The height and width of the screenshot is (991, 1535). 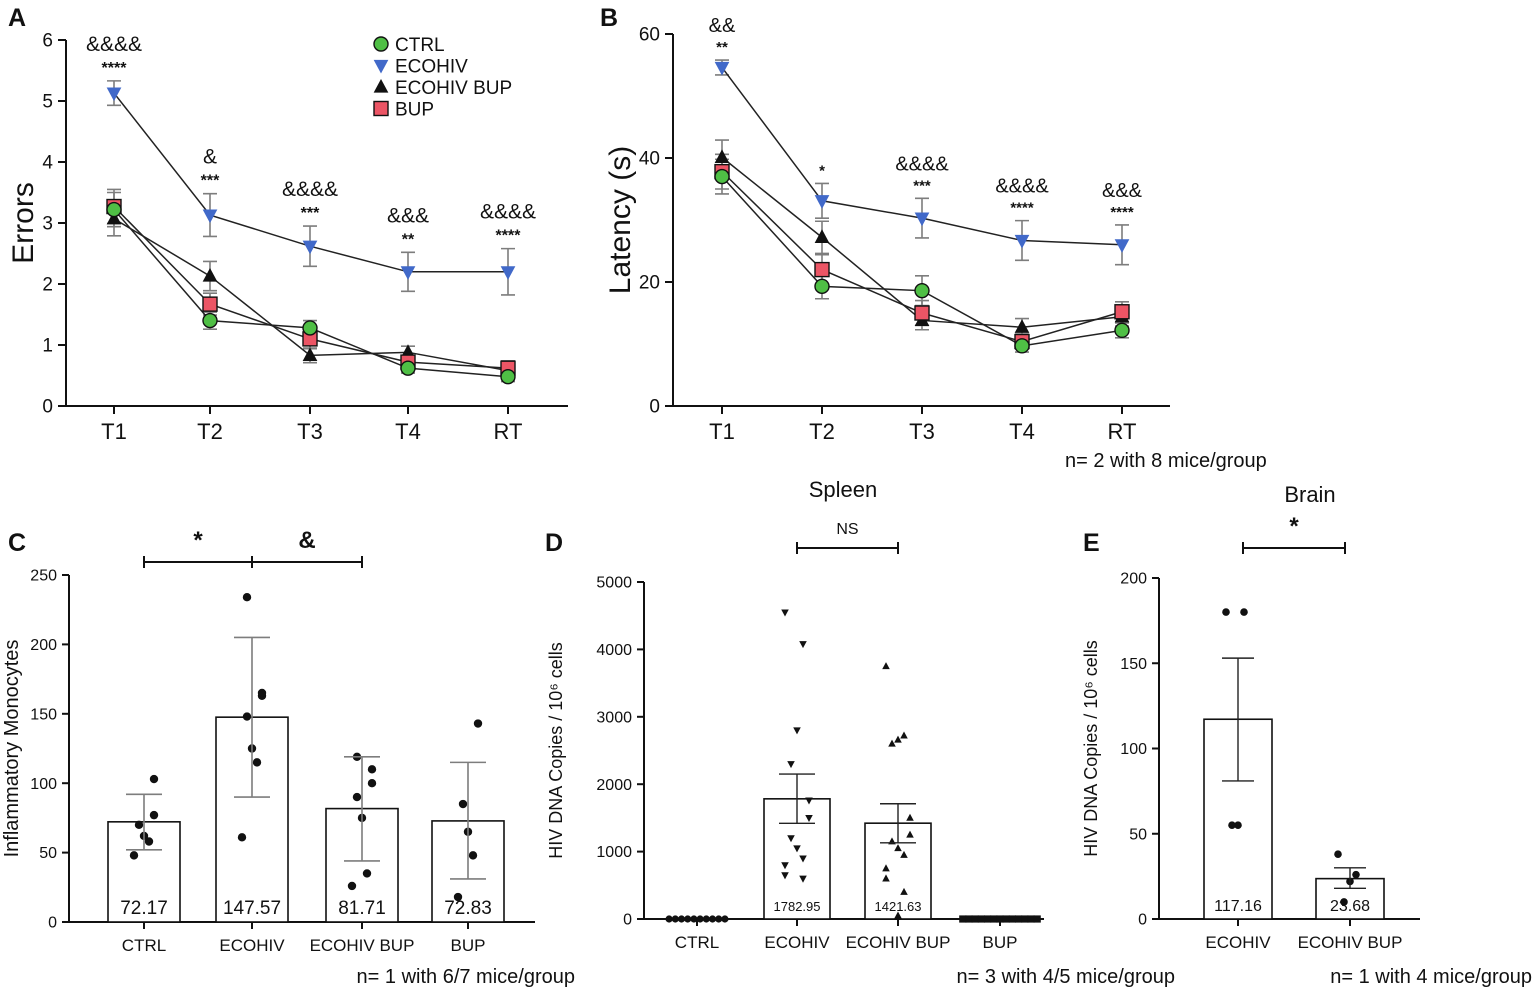 I want to click on b-sig-amp-t4: &&&&, so click(x=1022, y=187).